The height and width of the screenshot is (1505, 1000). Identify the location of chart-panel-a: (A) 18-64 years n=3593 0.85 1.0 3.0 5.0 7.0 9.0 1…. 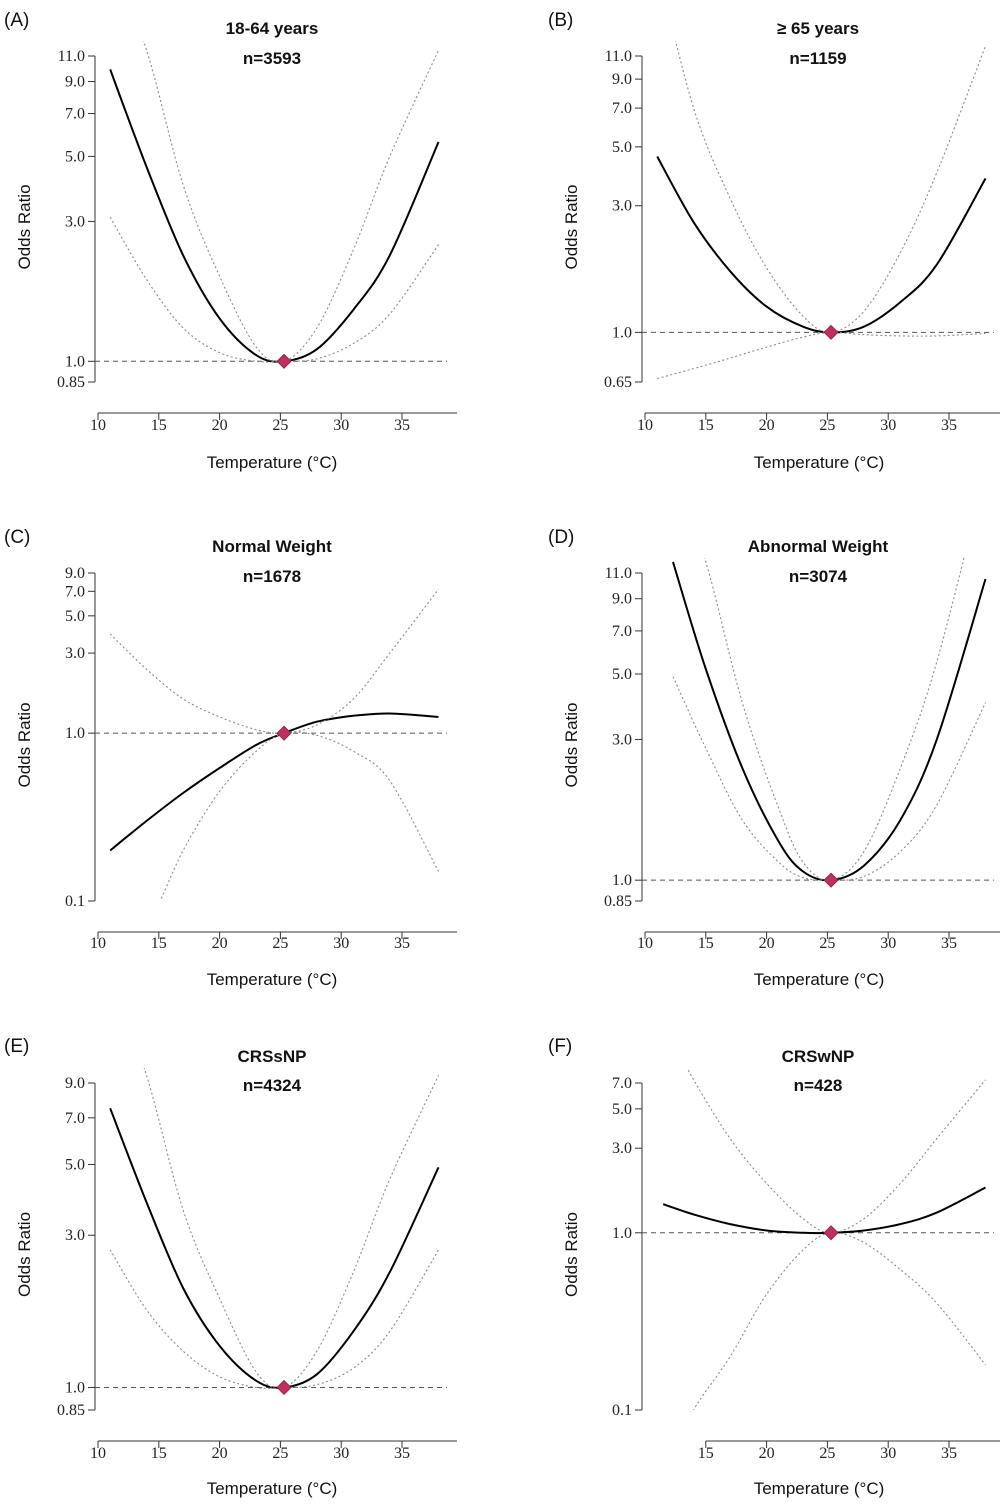
(230, 241).